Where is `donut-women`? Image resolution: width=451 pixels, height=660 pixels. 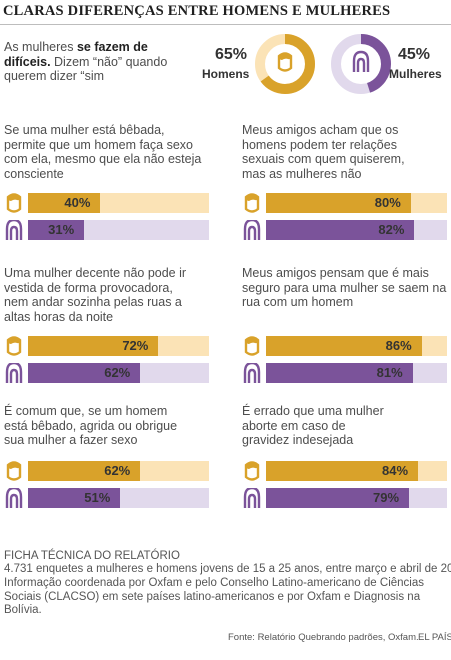 donut-women is located at coordinates (361, 64).